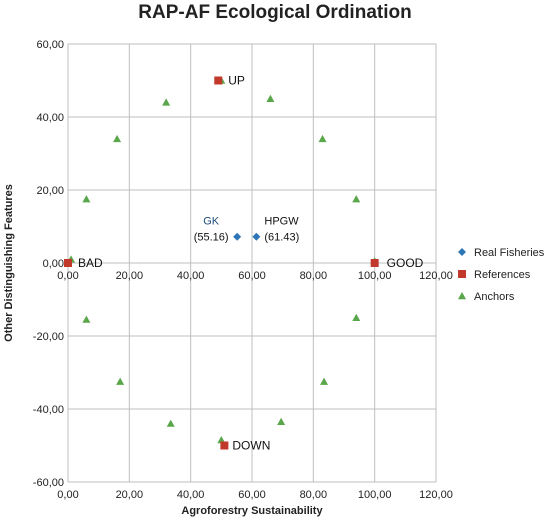  Describe the element at coordinates (281, 238) in the screenshot. I see `real-fishery-value-label: (61.43)` at that location.